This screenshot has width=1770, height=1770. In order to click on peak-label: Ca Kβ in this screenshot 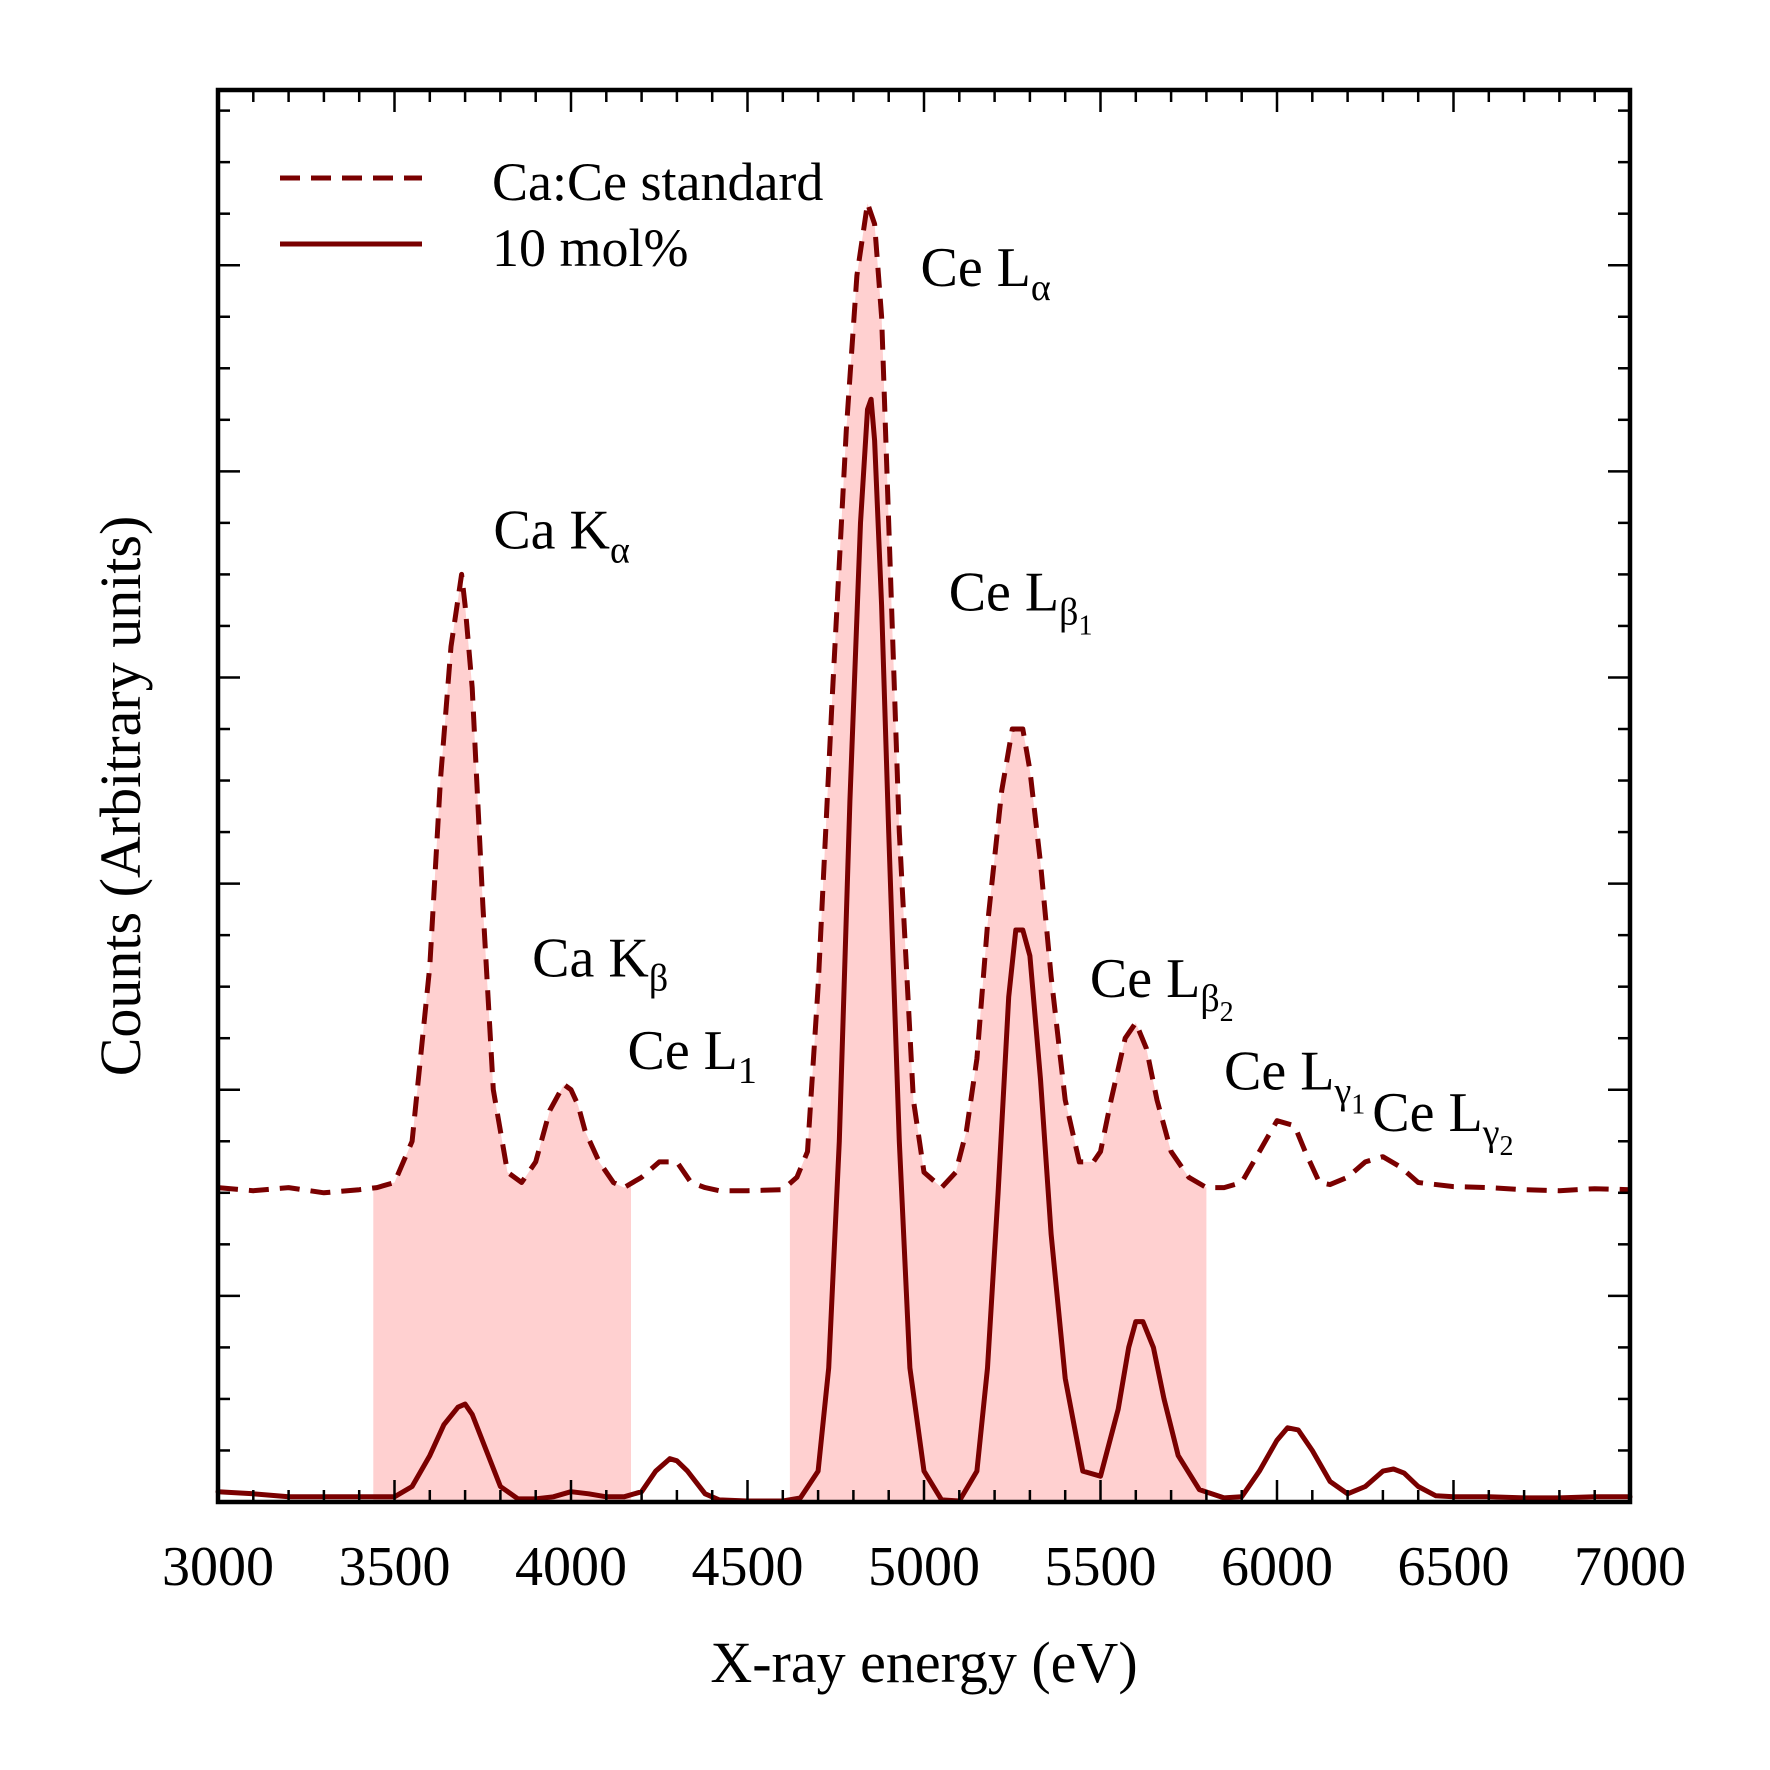, I will do `click(600, 963)`.